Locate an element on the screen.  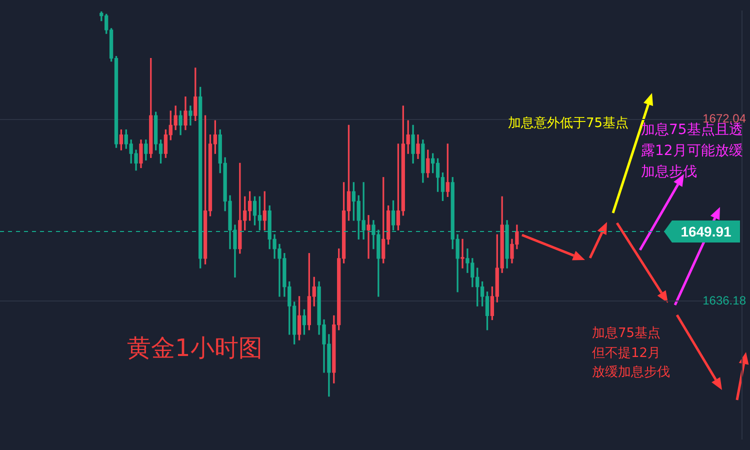
annotation: 黄金1小时图 is located at coordinates (195, 348).